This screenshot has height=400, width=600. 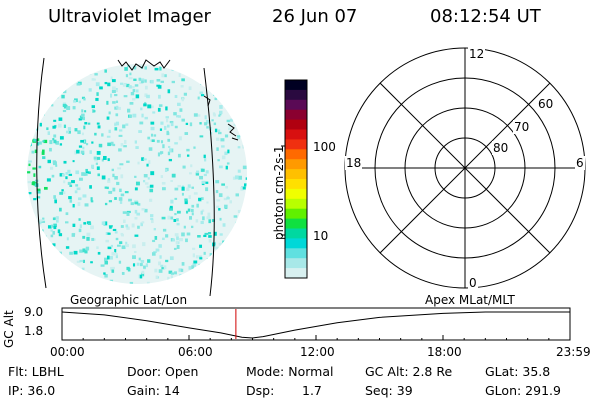 I want to click on altitude-curve, so click(x=315, y=325).